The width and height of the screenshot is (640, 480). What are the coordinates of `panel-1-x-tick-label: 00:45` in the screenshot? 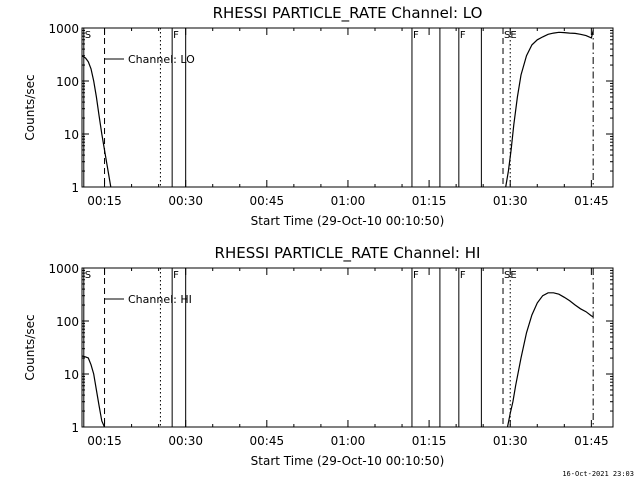 It's located at (267, 201).